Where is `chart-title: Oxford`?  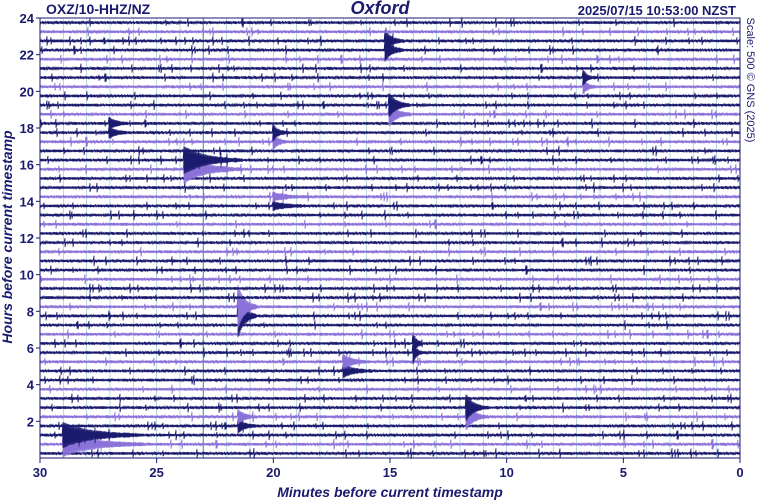 chart-title: Oxford is located at coordinates (380, 9).